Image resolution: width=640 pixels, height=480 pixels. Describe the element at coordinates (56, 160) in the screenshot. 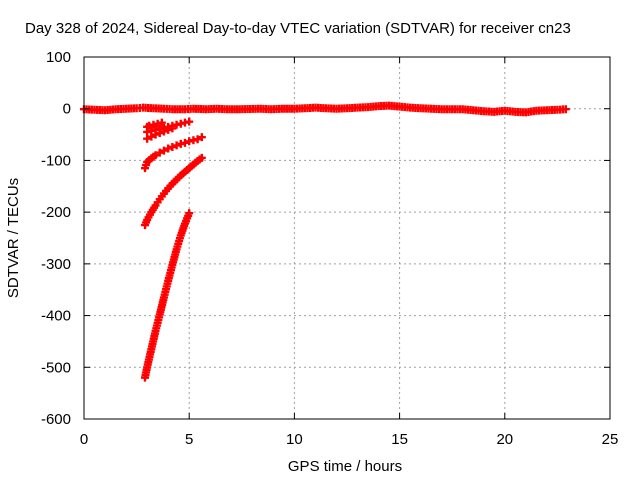

I see `y-tick-label: -100` at that location.